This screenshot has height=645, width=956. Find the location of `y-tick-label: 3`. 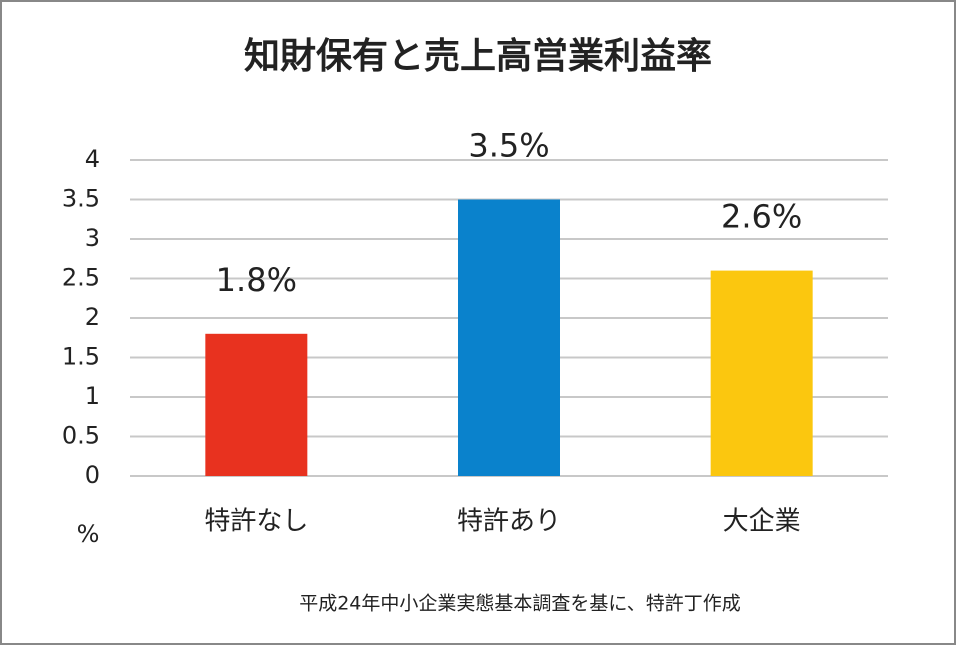

y-tick-label: 3 is located at coordinates (92, 238).